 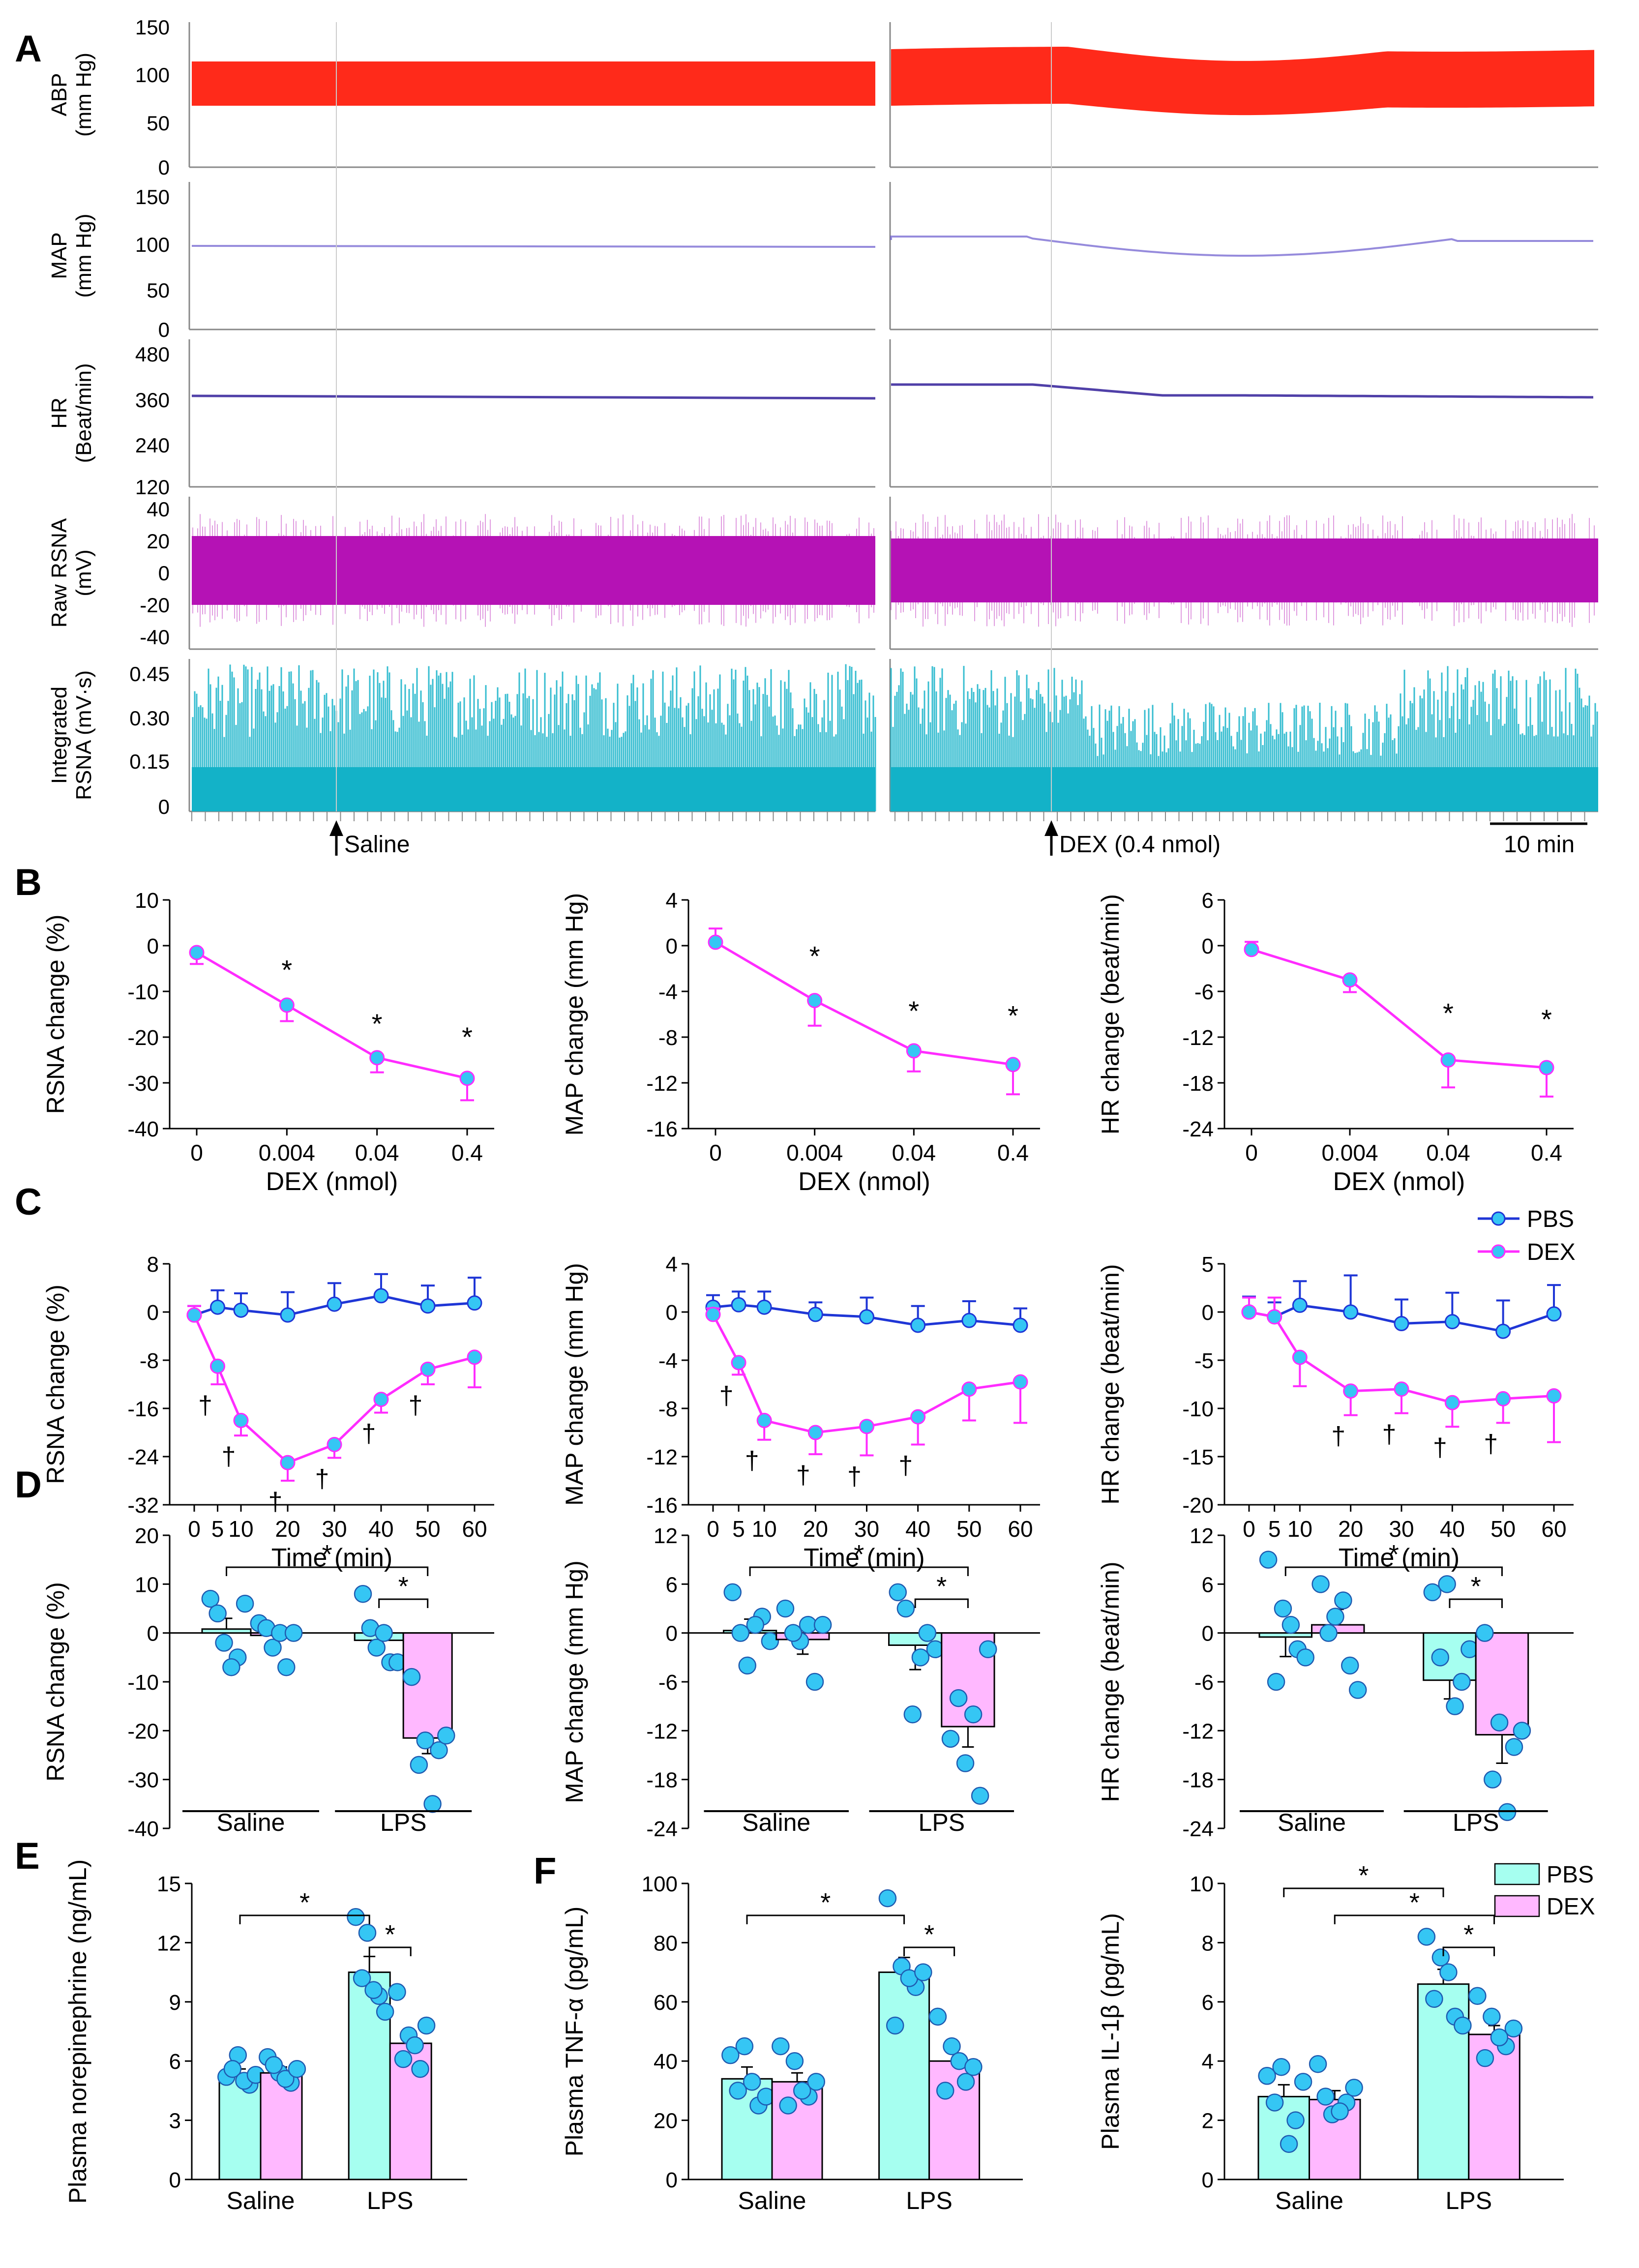 What do you see at coordinates (143, 1505) in the screenshot?
I see `line-chart-3-ytick-label: -32` at bounding box center [143, 1505].